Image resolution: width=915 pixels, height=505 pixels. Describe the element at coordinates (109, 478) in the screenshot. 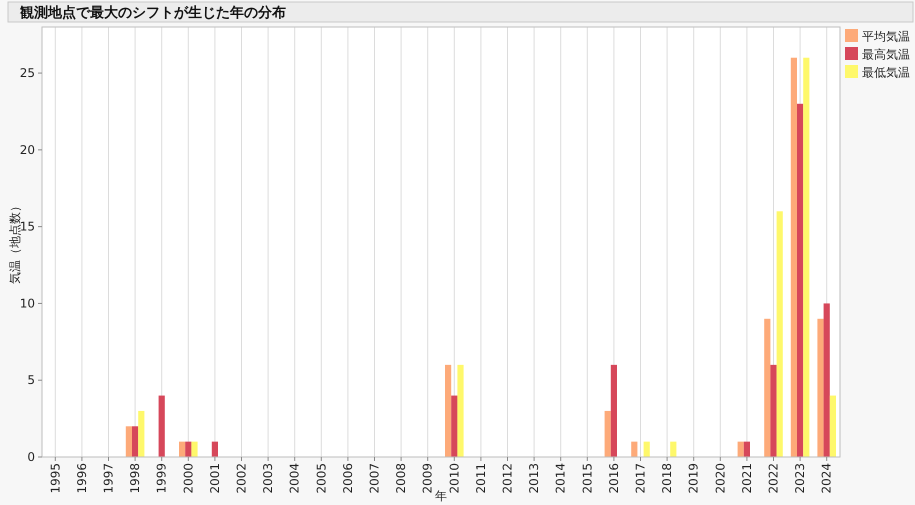

I see `x-tick-label: 1997` at that location.